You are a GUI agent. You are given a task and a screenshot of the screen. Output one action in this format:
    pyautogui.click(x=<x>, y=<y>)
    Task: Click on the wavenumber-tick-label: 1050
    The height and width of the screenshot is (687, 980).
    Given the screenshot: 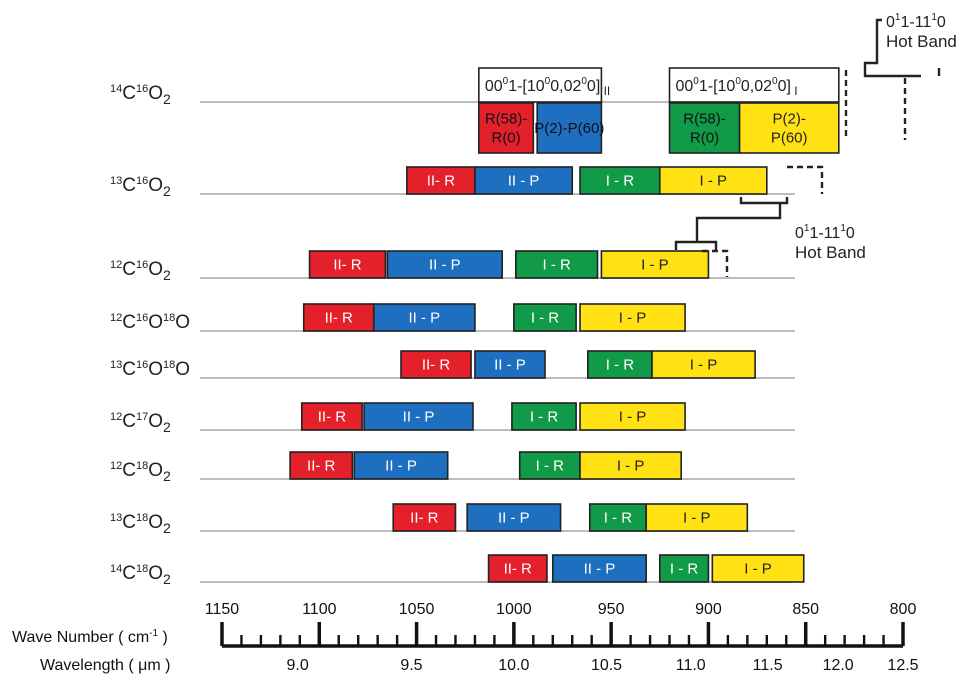 What is the action you would take?
    pyautogui.click(x=417, y=609)
    